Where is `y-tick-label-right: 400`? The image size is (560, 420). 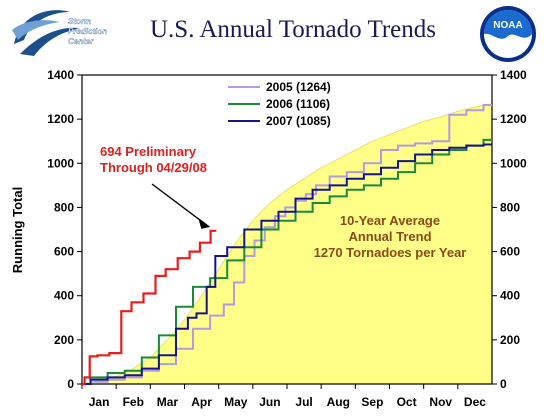
y-tick-label-right: 400 is located at coordinates (510, 296).